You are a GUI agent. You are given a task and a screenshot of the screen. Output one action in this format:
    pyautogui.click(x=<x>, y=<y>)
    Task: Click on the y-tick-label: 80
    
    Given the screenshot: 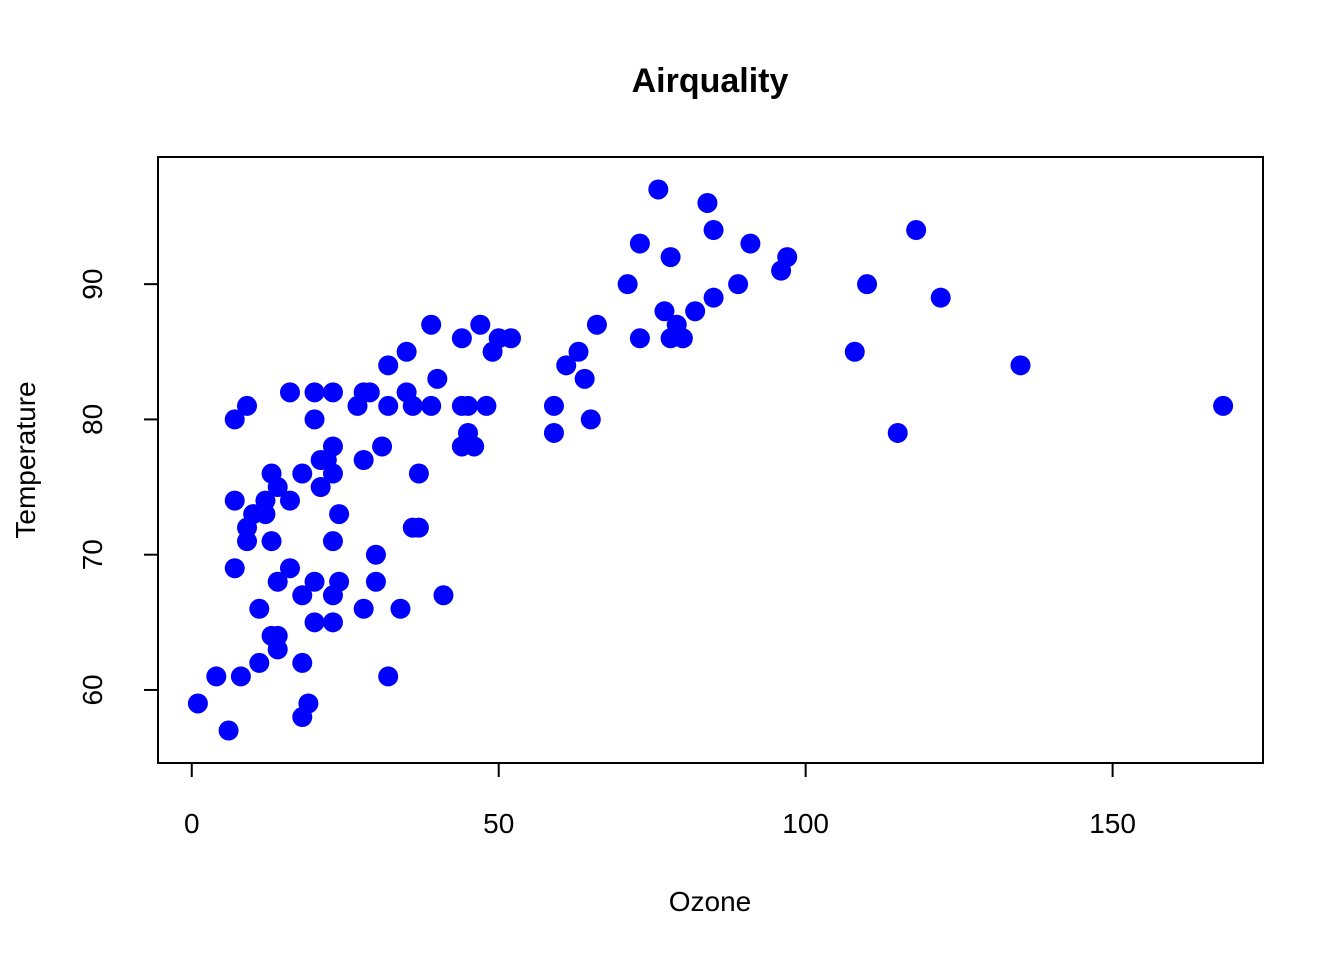 What is the action you would take?
    pyautogui.click(x=92, y=419)
    